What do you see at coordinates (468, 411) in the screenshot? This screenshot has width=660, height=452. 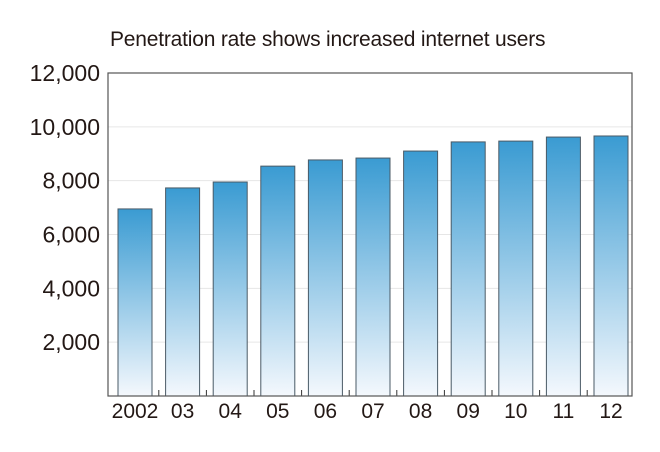 I see `x-tick-label: 09` at bounding box center [468, 411].